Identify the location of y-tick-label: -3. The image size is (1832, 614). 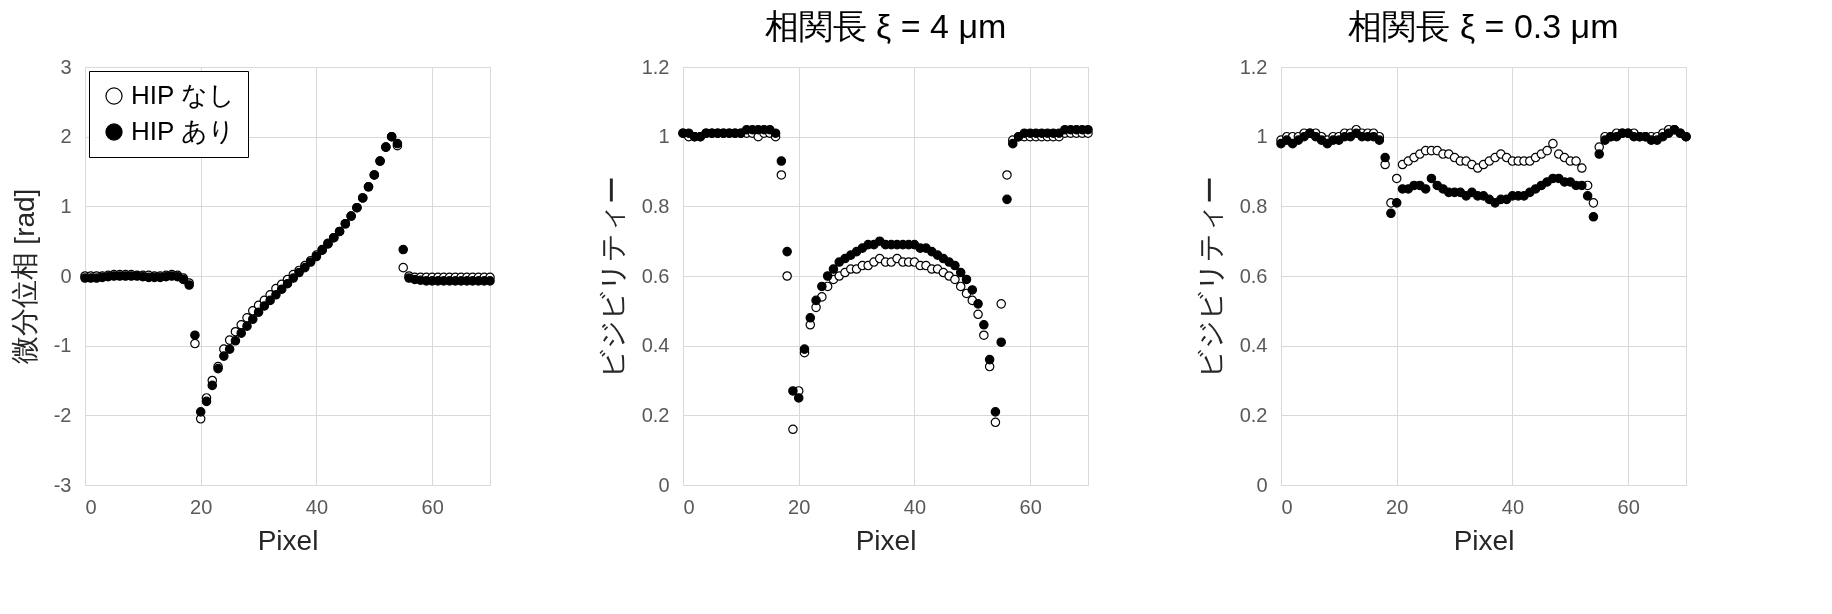
(62, 484).